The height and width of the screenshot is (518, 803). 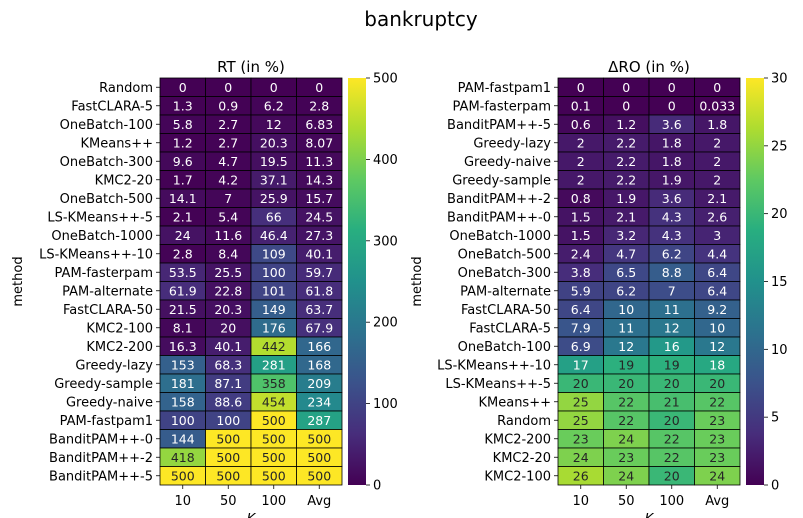 I want to click on x-tick-label: 100, so click(x=273, y=501).